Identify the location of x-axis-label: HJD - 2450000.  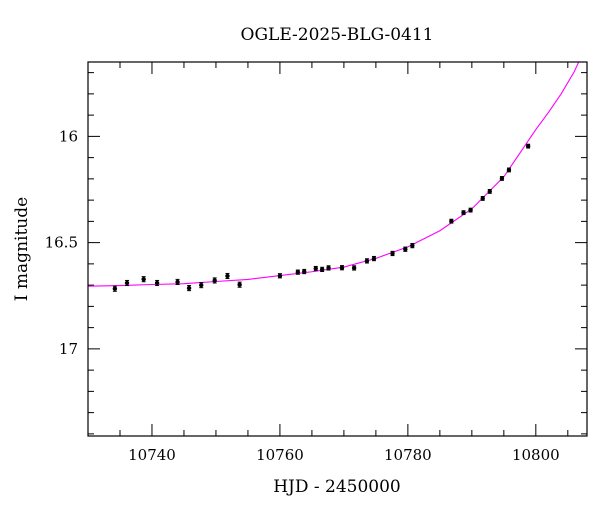
(337, 487).